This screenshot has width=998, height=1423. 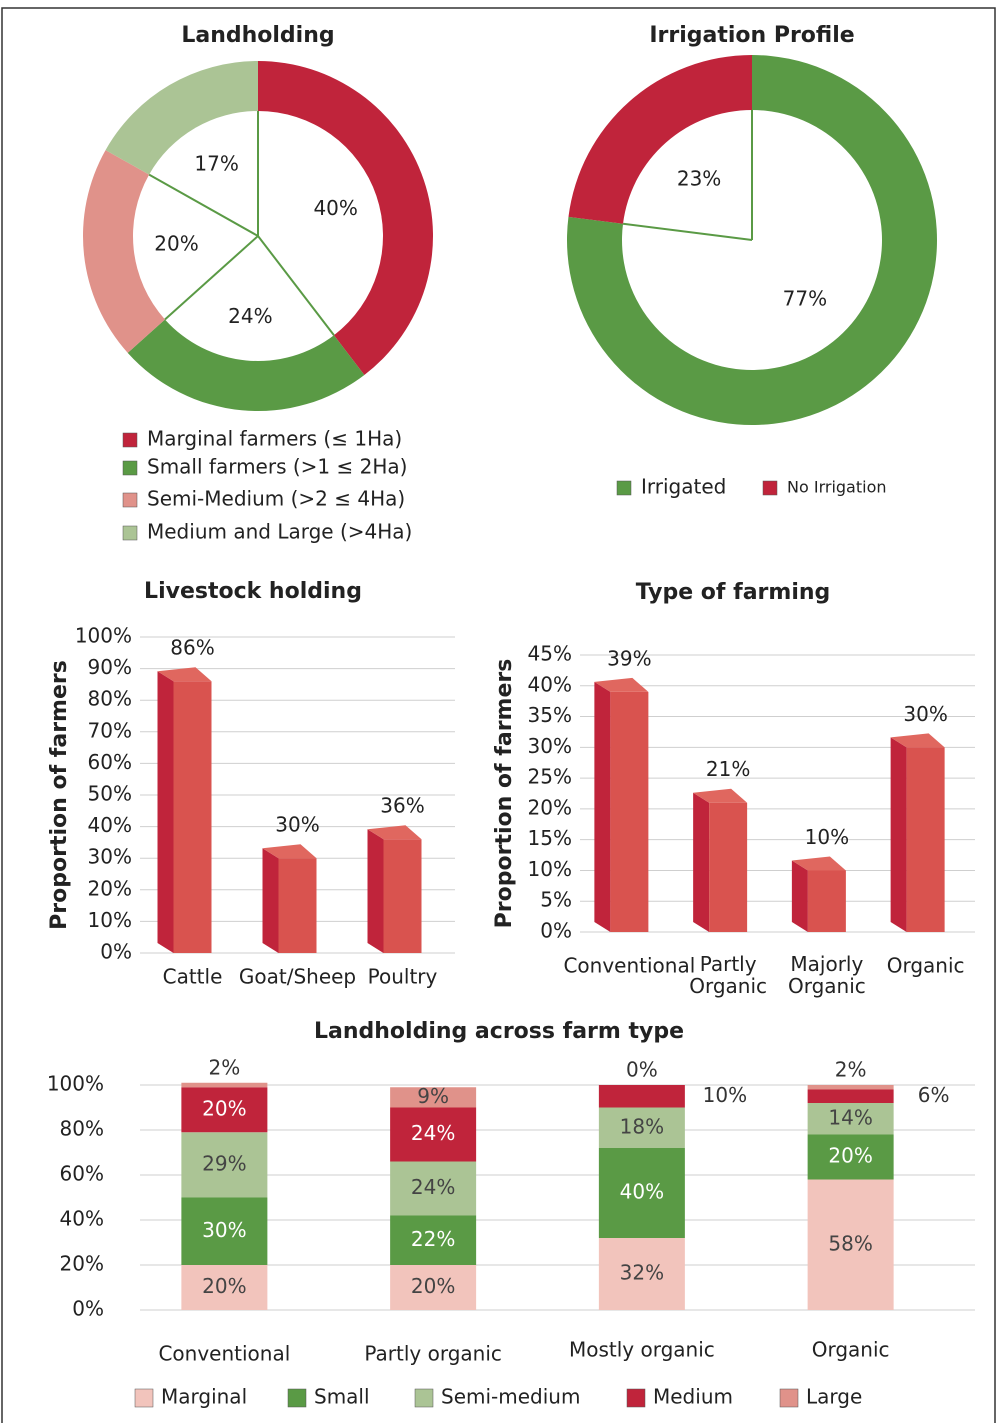 What do you see at coordinates (277, 467) in the screenshot?
I see `legend-label: Small farmers (>1 ≤ 2Ha)` at bounding box center [277, 467].